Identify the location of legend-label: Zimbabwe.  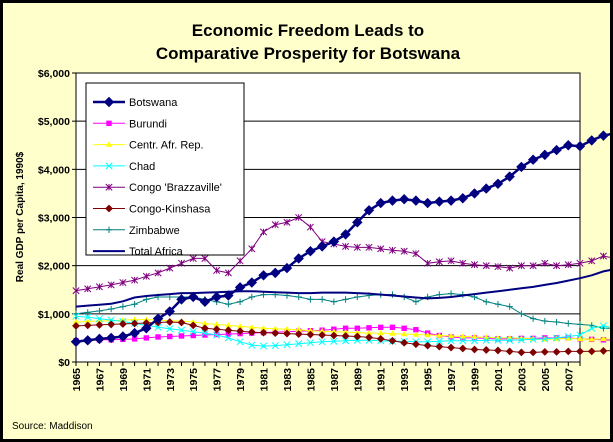
(154, 231).